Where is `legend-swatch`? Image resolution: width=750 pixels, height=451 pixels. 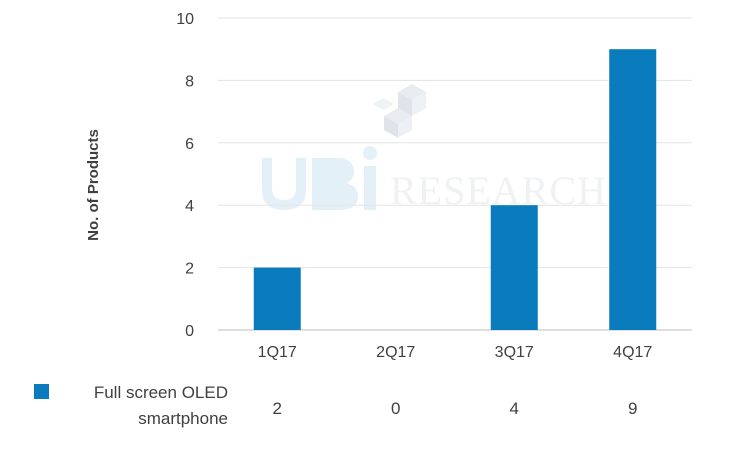
legend-swatch is located at coordinates (41, 391).